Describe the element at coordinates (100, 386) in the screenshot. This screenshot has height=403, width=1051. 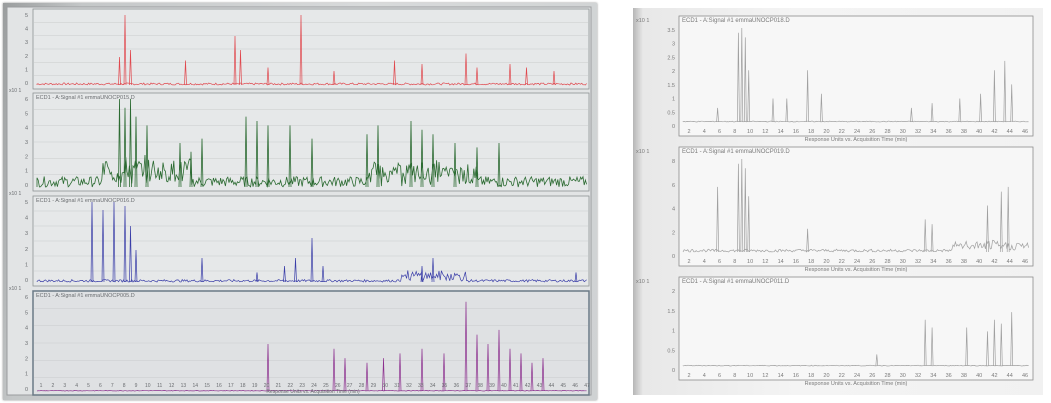
I see `left-x-tick-label: 6` at that location.